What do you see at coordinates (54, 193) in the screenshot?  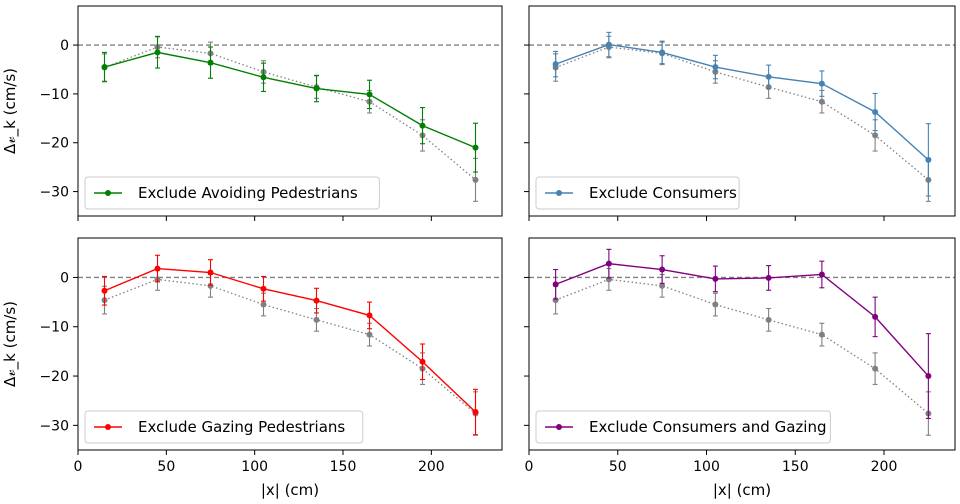 I see `y-tick-label: −30` at bounding box center [54, 193].